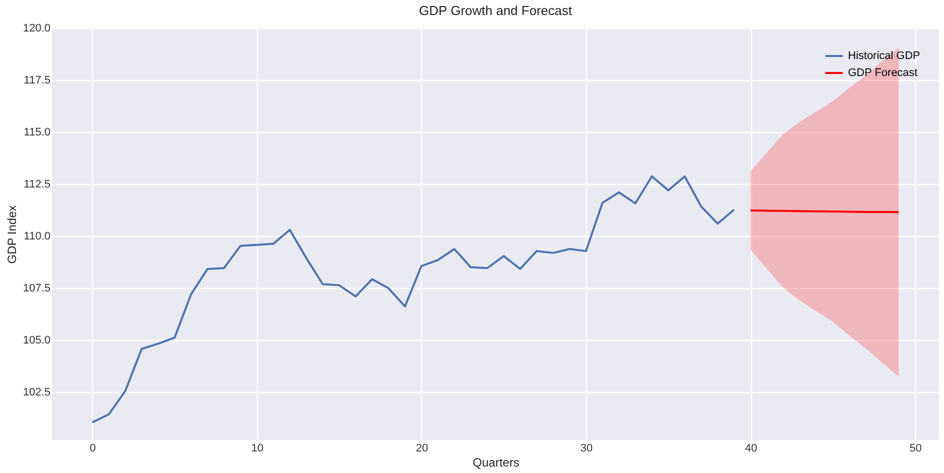  What do you see at coordinates (93, 448) in the screenshot?
I see `x-tick-label: 0` at bounding box center [93, 448].